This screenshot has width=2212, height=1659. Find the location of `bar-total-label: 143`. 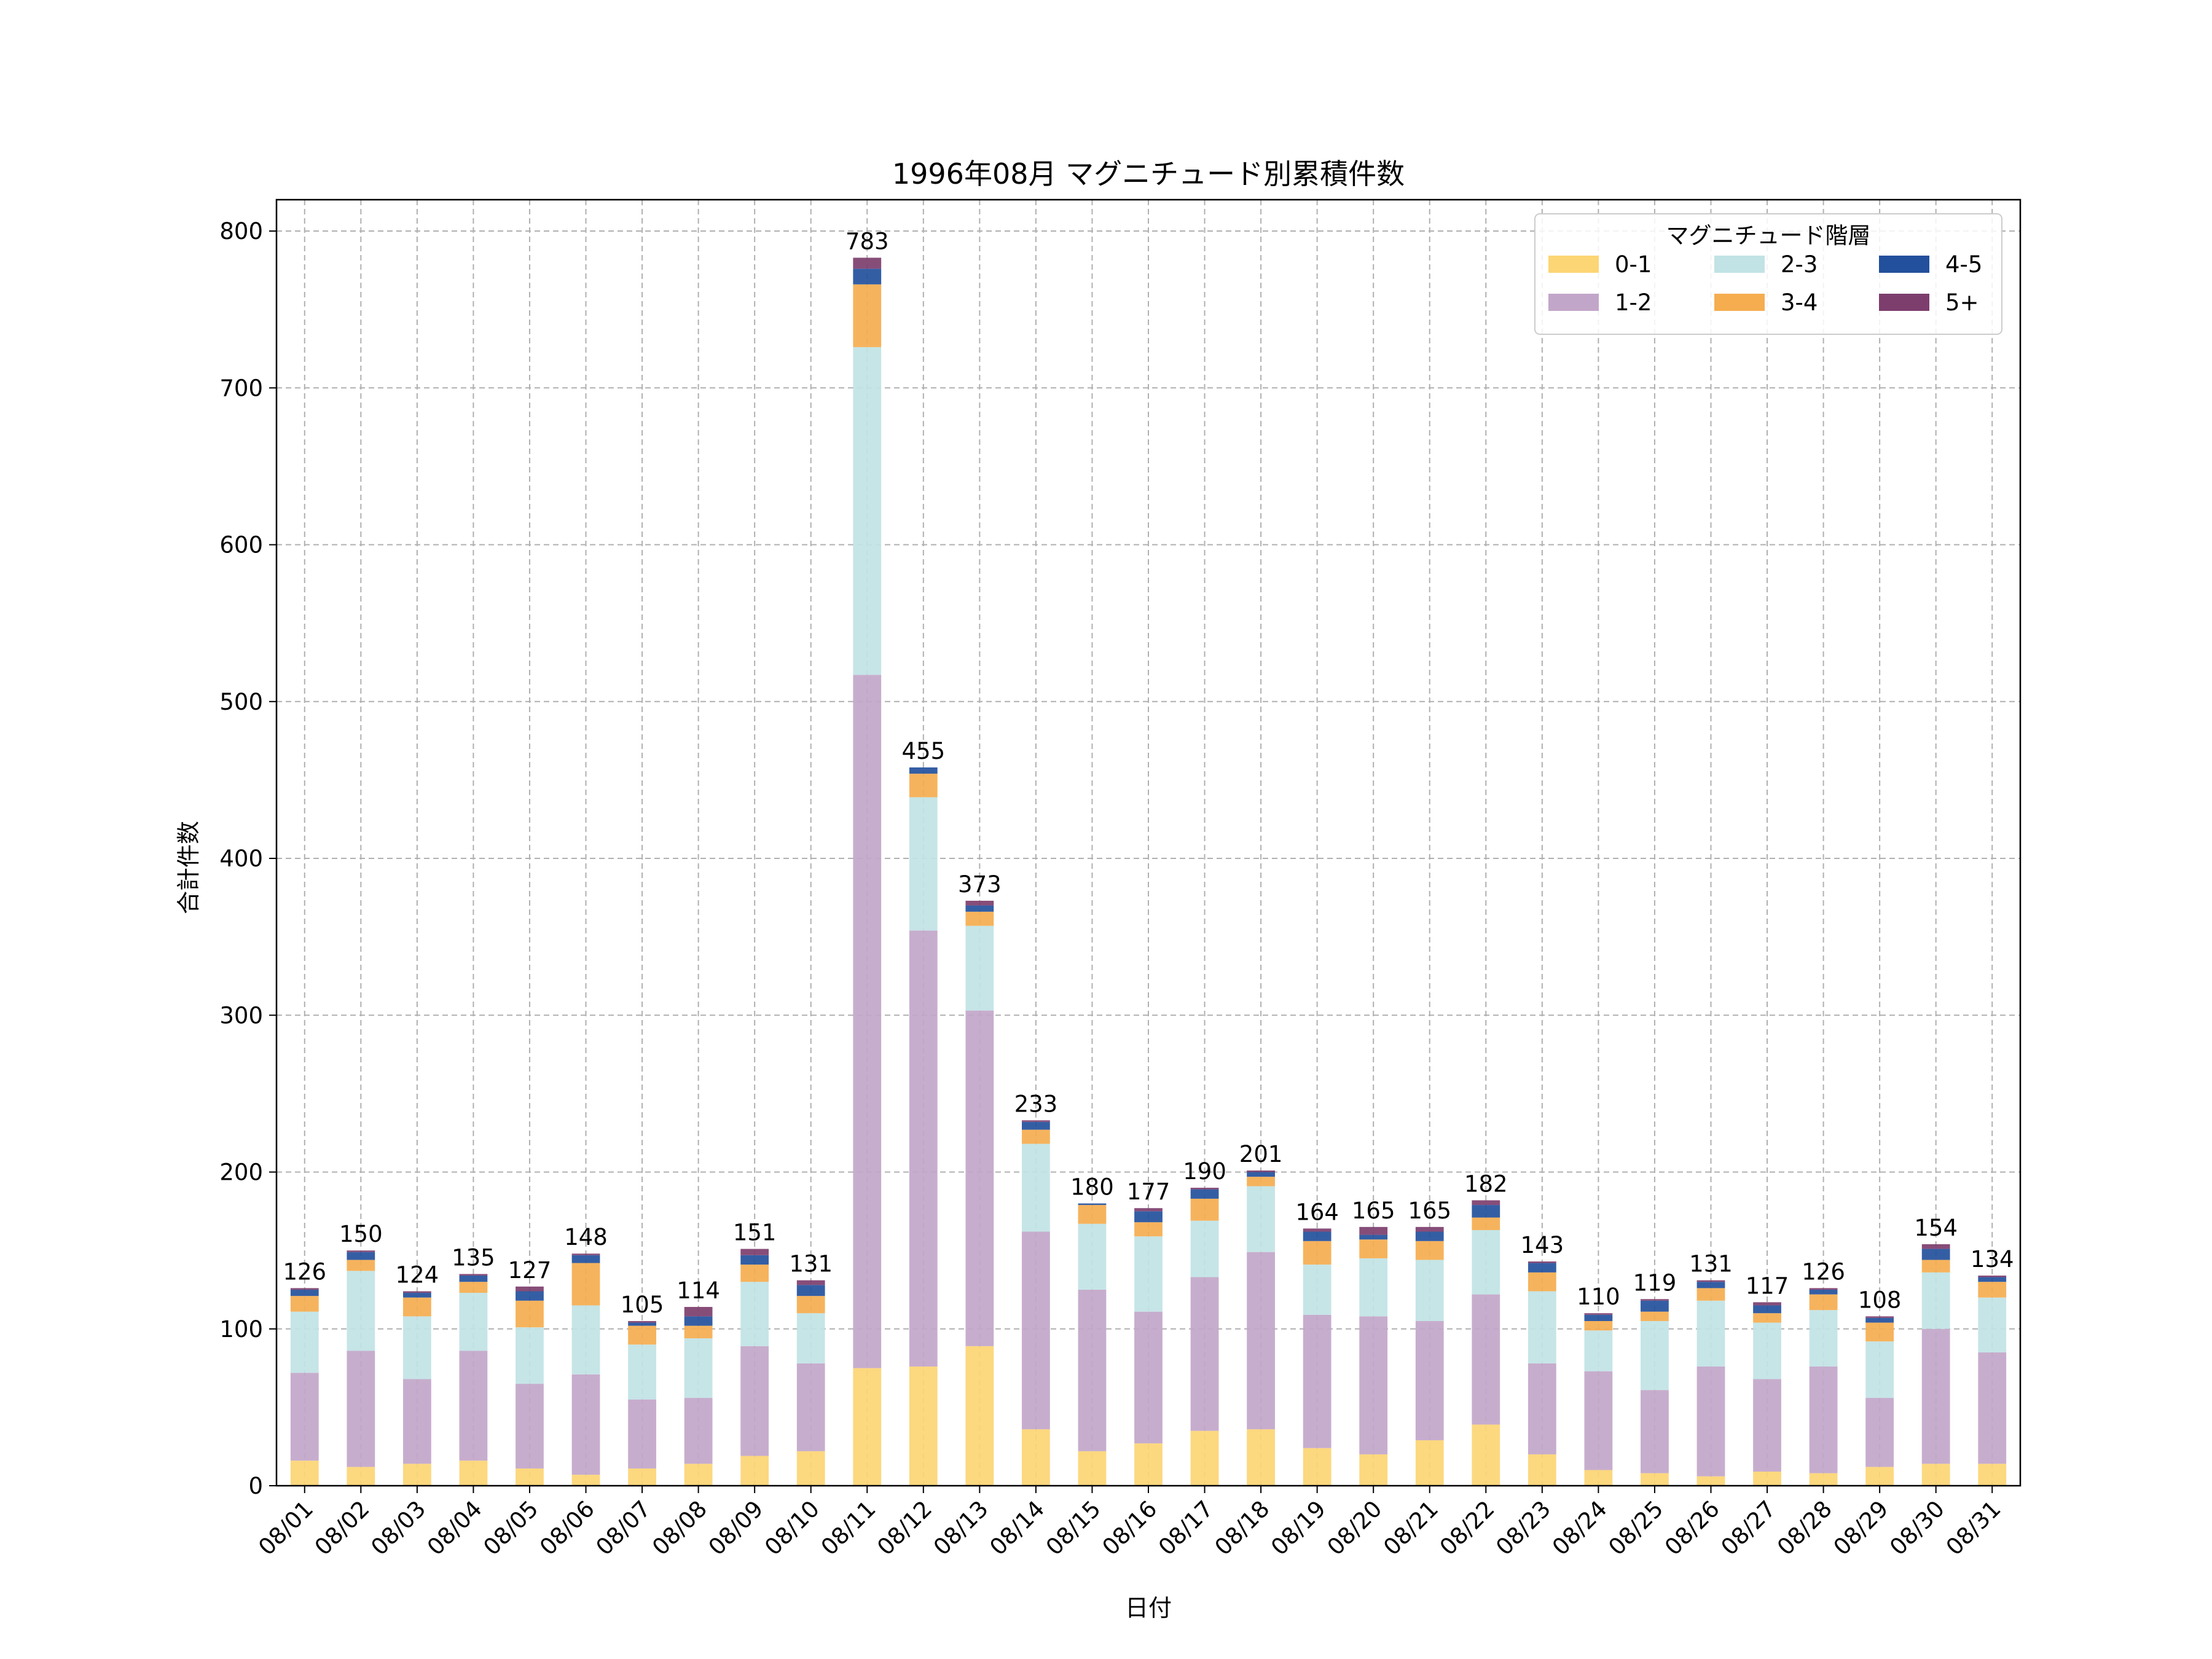

bar-total-label: 143 is located at coordinates (1542, 1245).